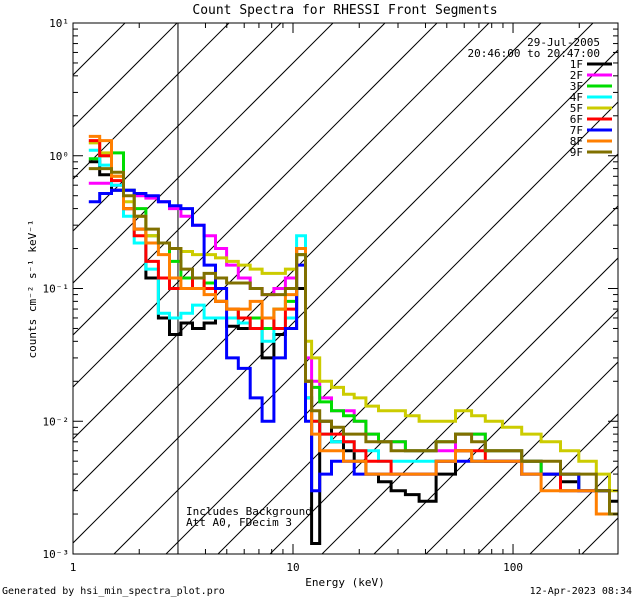 This screenshot has height=600, width=640. What do you see at coordinates (292, 567) in the screenshot?
I see `x-tick-label: 10` at bounding box center [292, 567].